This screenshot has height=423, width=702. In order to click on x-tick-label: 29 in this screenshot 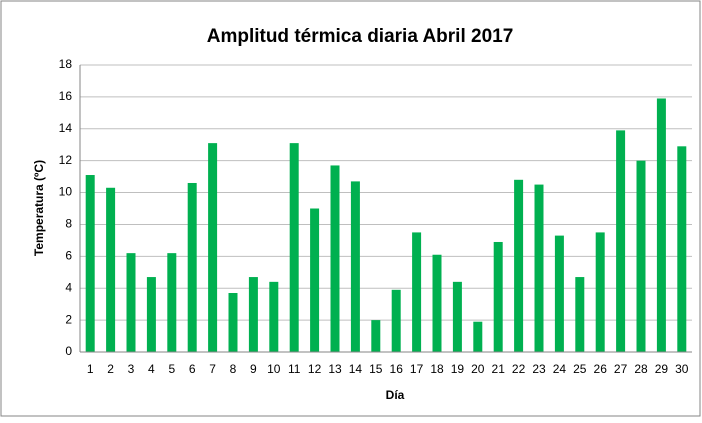, I will do `click(662, 369)`.